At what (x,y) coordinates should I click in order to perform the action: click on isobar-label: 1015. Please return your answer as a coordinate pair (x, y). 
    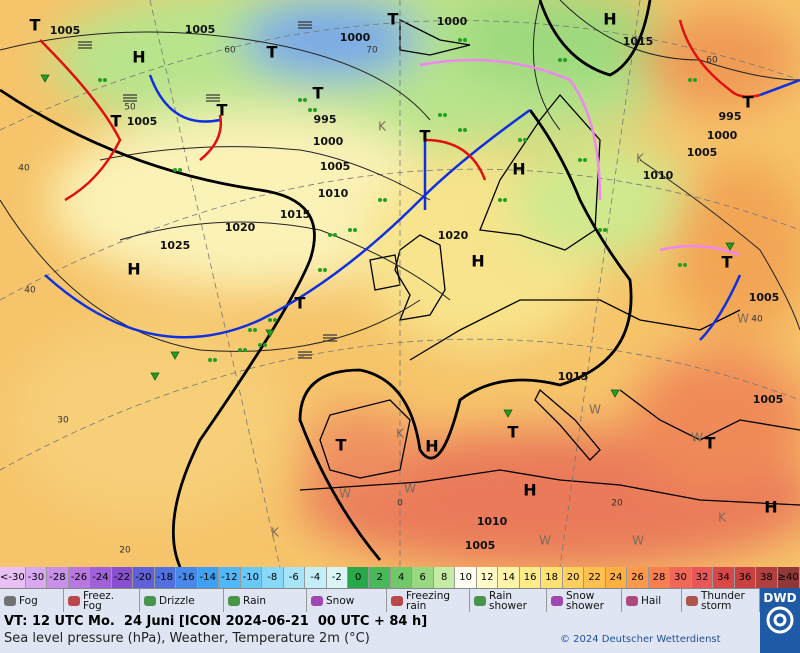
    Looking at the image, I should click on (573, 376).